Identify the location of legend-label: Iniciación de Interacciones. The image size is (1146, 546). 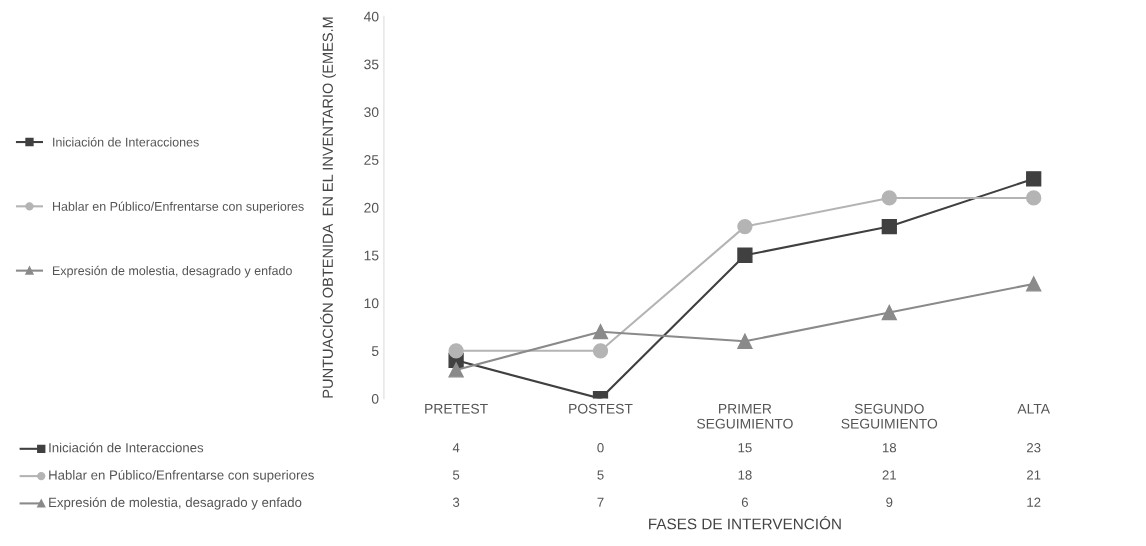
(126, 447).